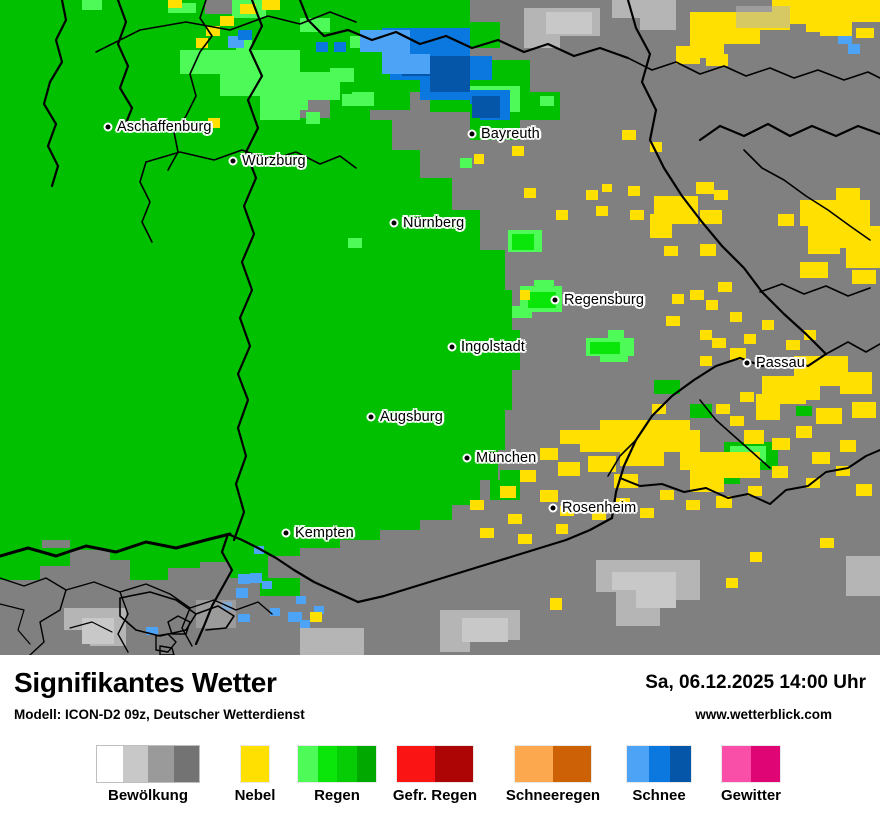  What do you see at coordinates (255, 795) in the screenshot?
I see `legend-label: Nebel` at bounding box center [255, 795].